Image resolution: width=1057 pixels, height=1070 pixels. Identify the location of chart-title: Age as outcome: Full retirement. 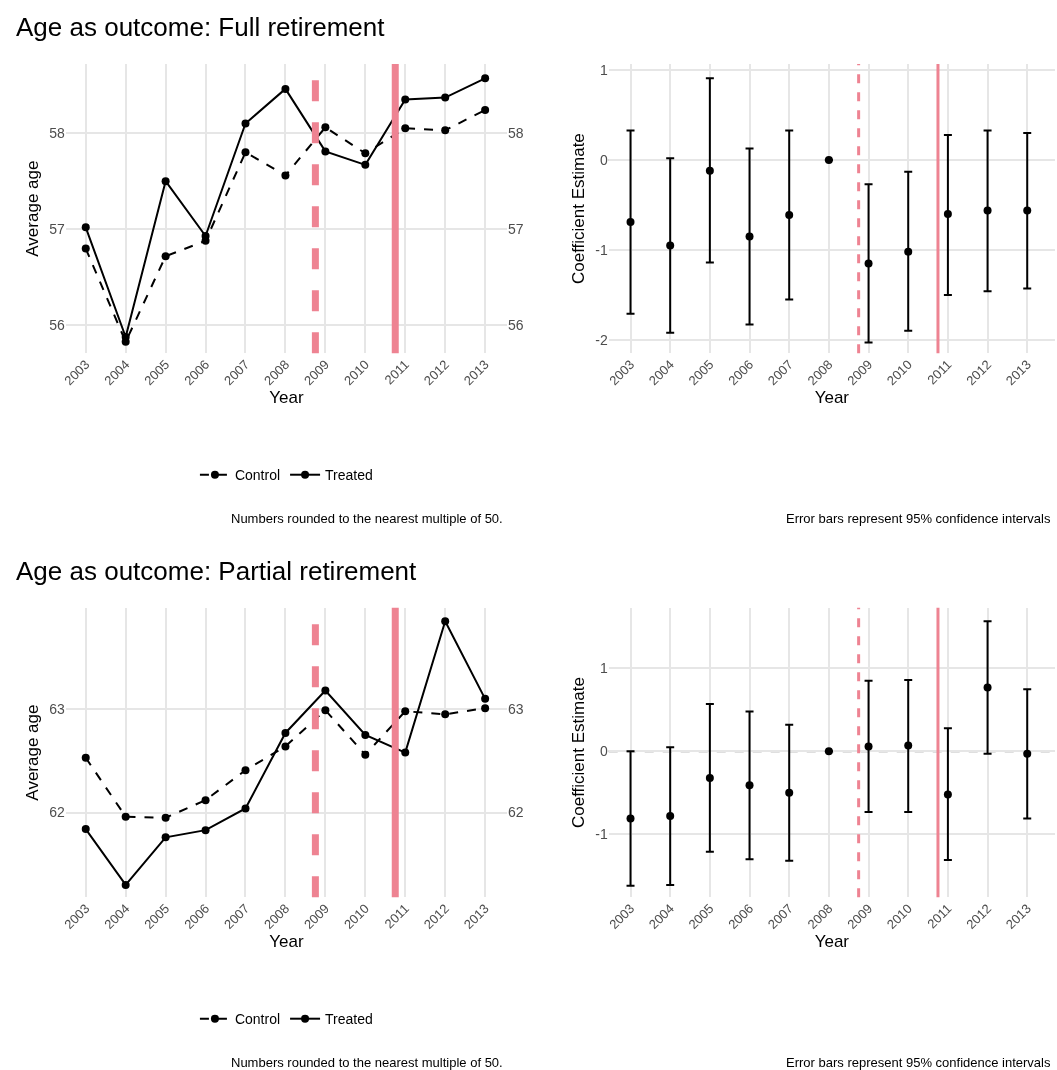
(201, 27).